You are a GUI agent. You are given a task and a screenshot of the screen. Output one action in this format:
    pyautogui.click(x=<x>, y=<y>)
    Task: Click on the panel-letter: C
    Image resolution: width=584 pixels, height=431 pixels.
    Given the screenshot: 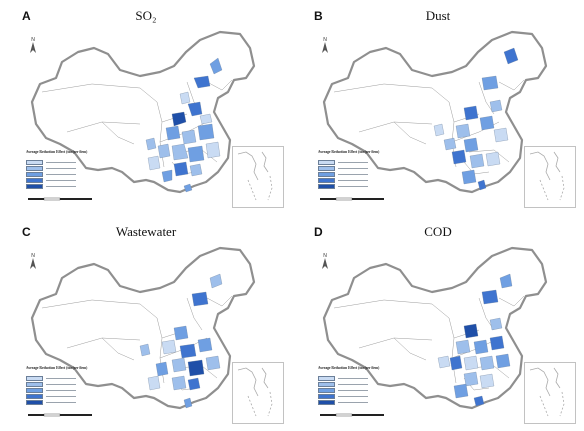 What is the action you would take?
    pyautogui.click(x=26, y=232)
    